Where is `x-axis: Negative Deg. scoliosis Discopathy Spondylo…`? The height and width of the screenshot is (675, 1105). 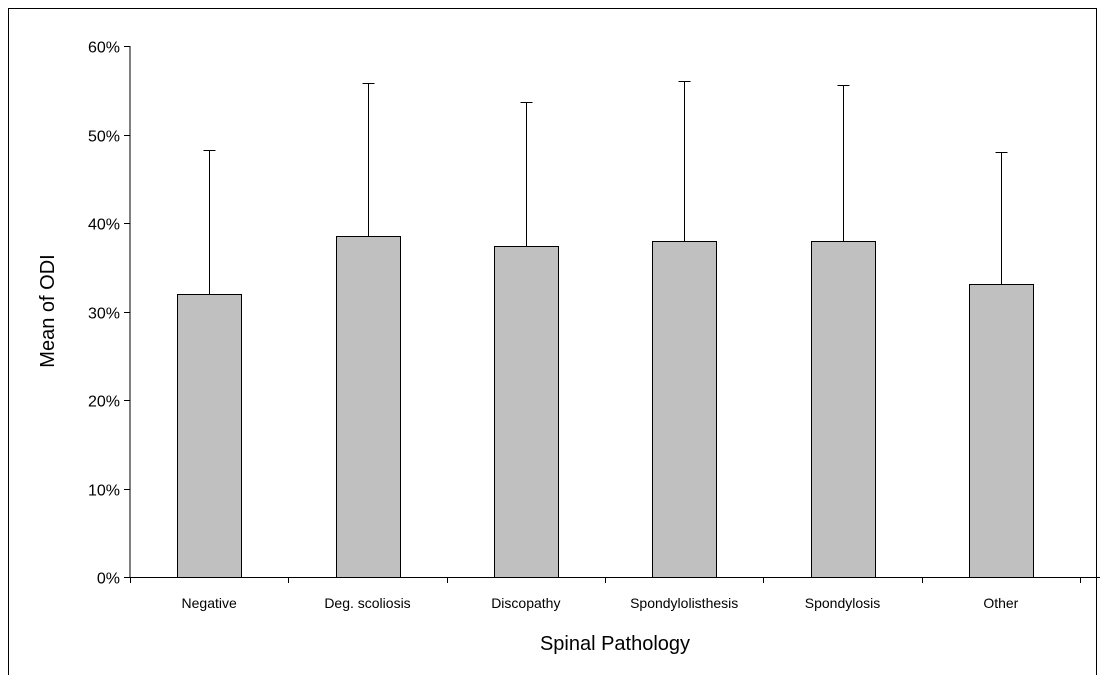
x-axis: Negative Deg. scoliosis Discopathy Spondylo… is located at coordinates (615, 594).